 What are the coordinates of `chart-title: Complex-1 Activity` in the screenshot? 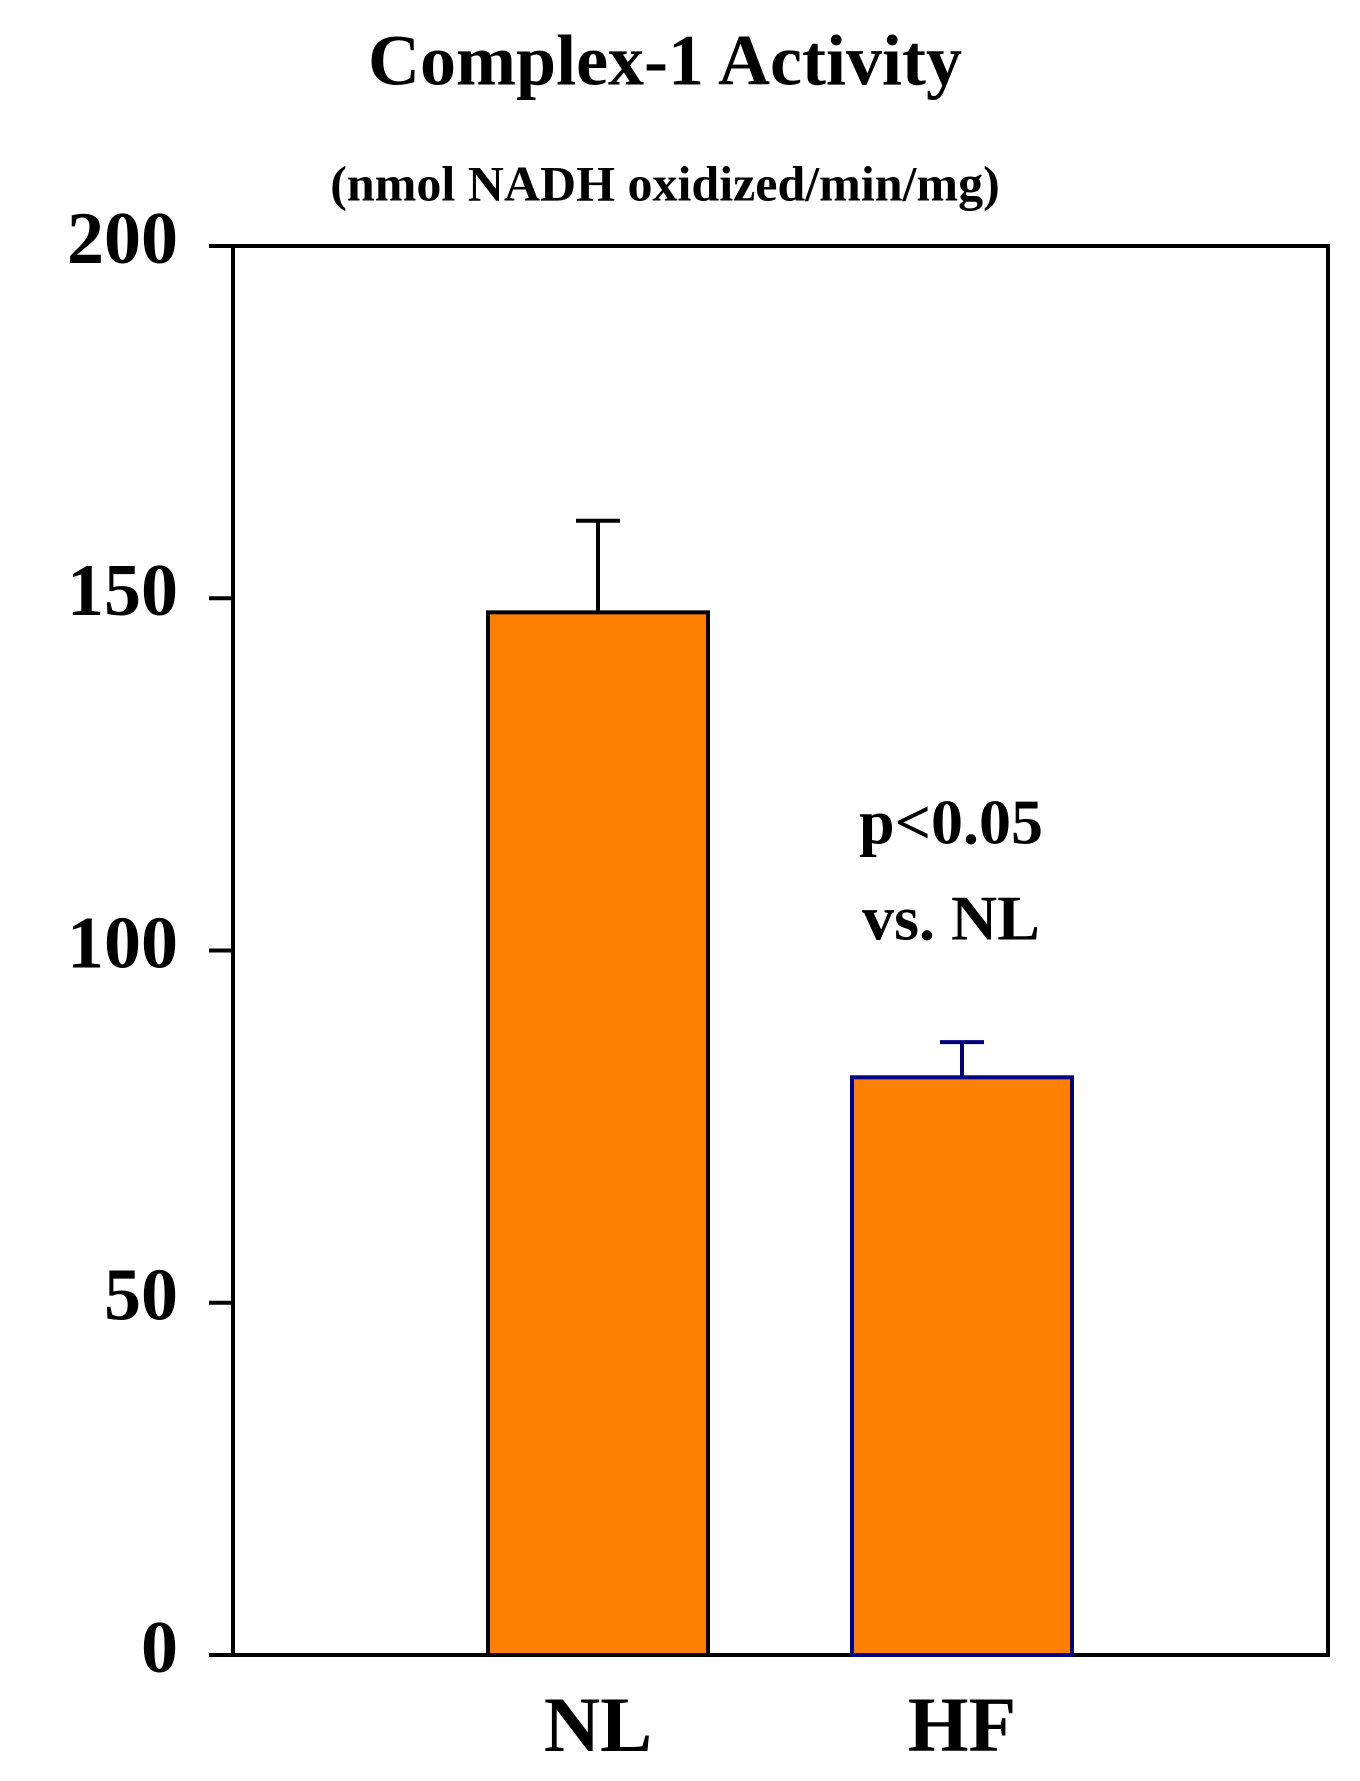 It's located at (665, 61).